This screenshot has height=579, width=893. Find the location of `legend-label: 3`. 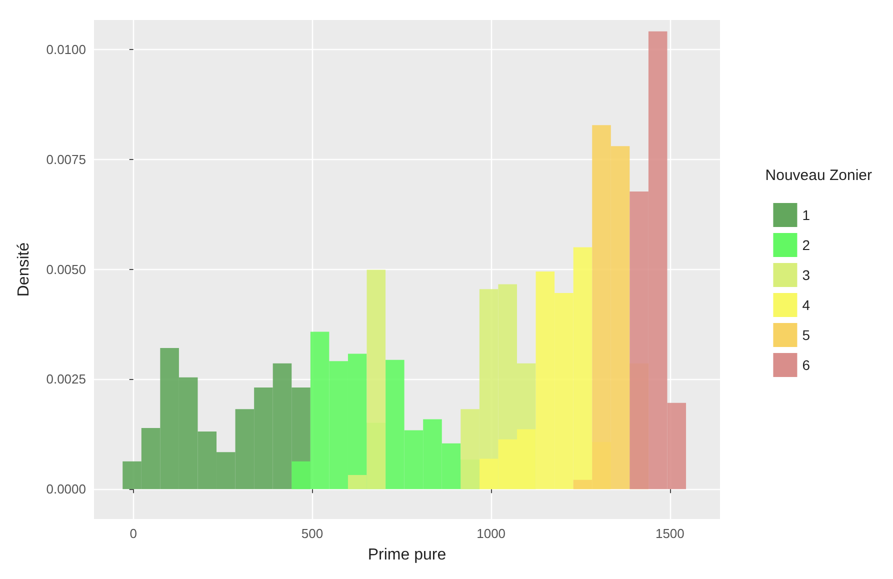

legend-label: 3 is located at coordinates (806, 275).